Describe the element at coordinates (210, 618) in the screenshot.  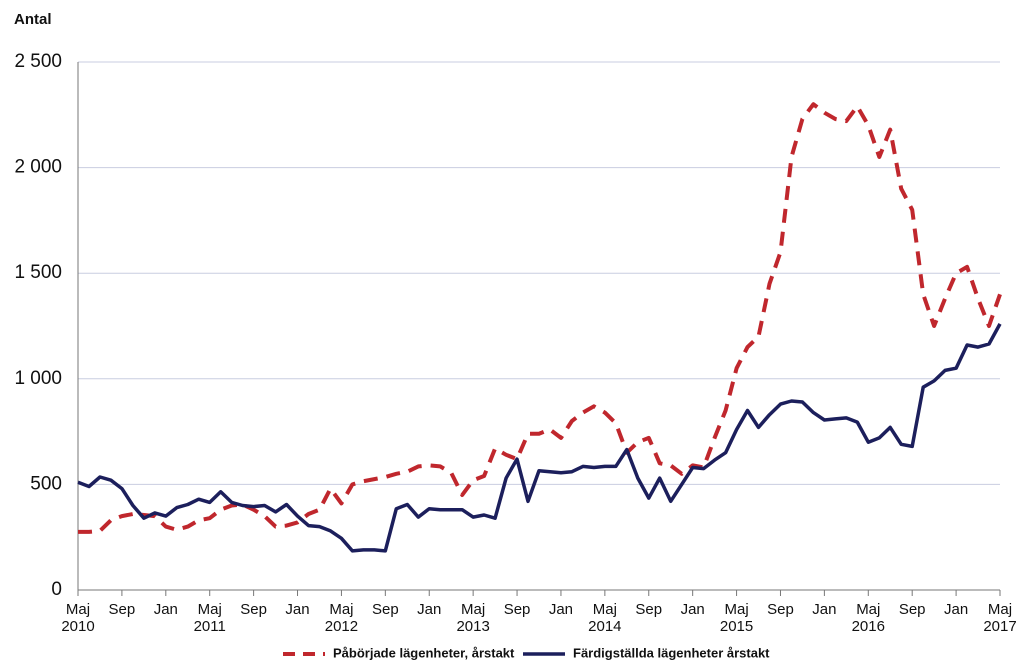
I see `x-tick-label: Maj 2011` at that location.